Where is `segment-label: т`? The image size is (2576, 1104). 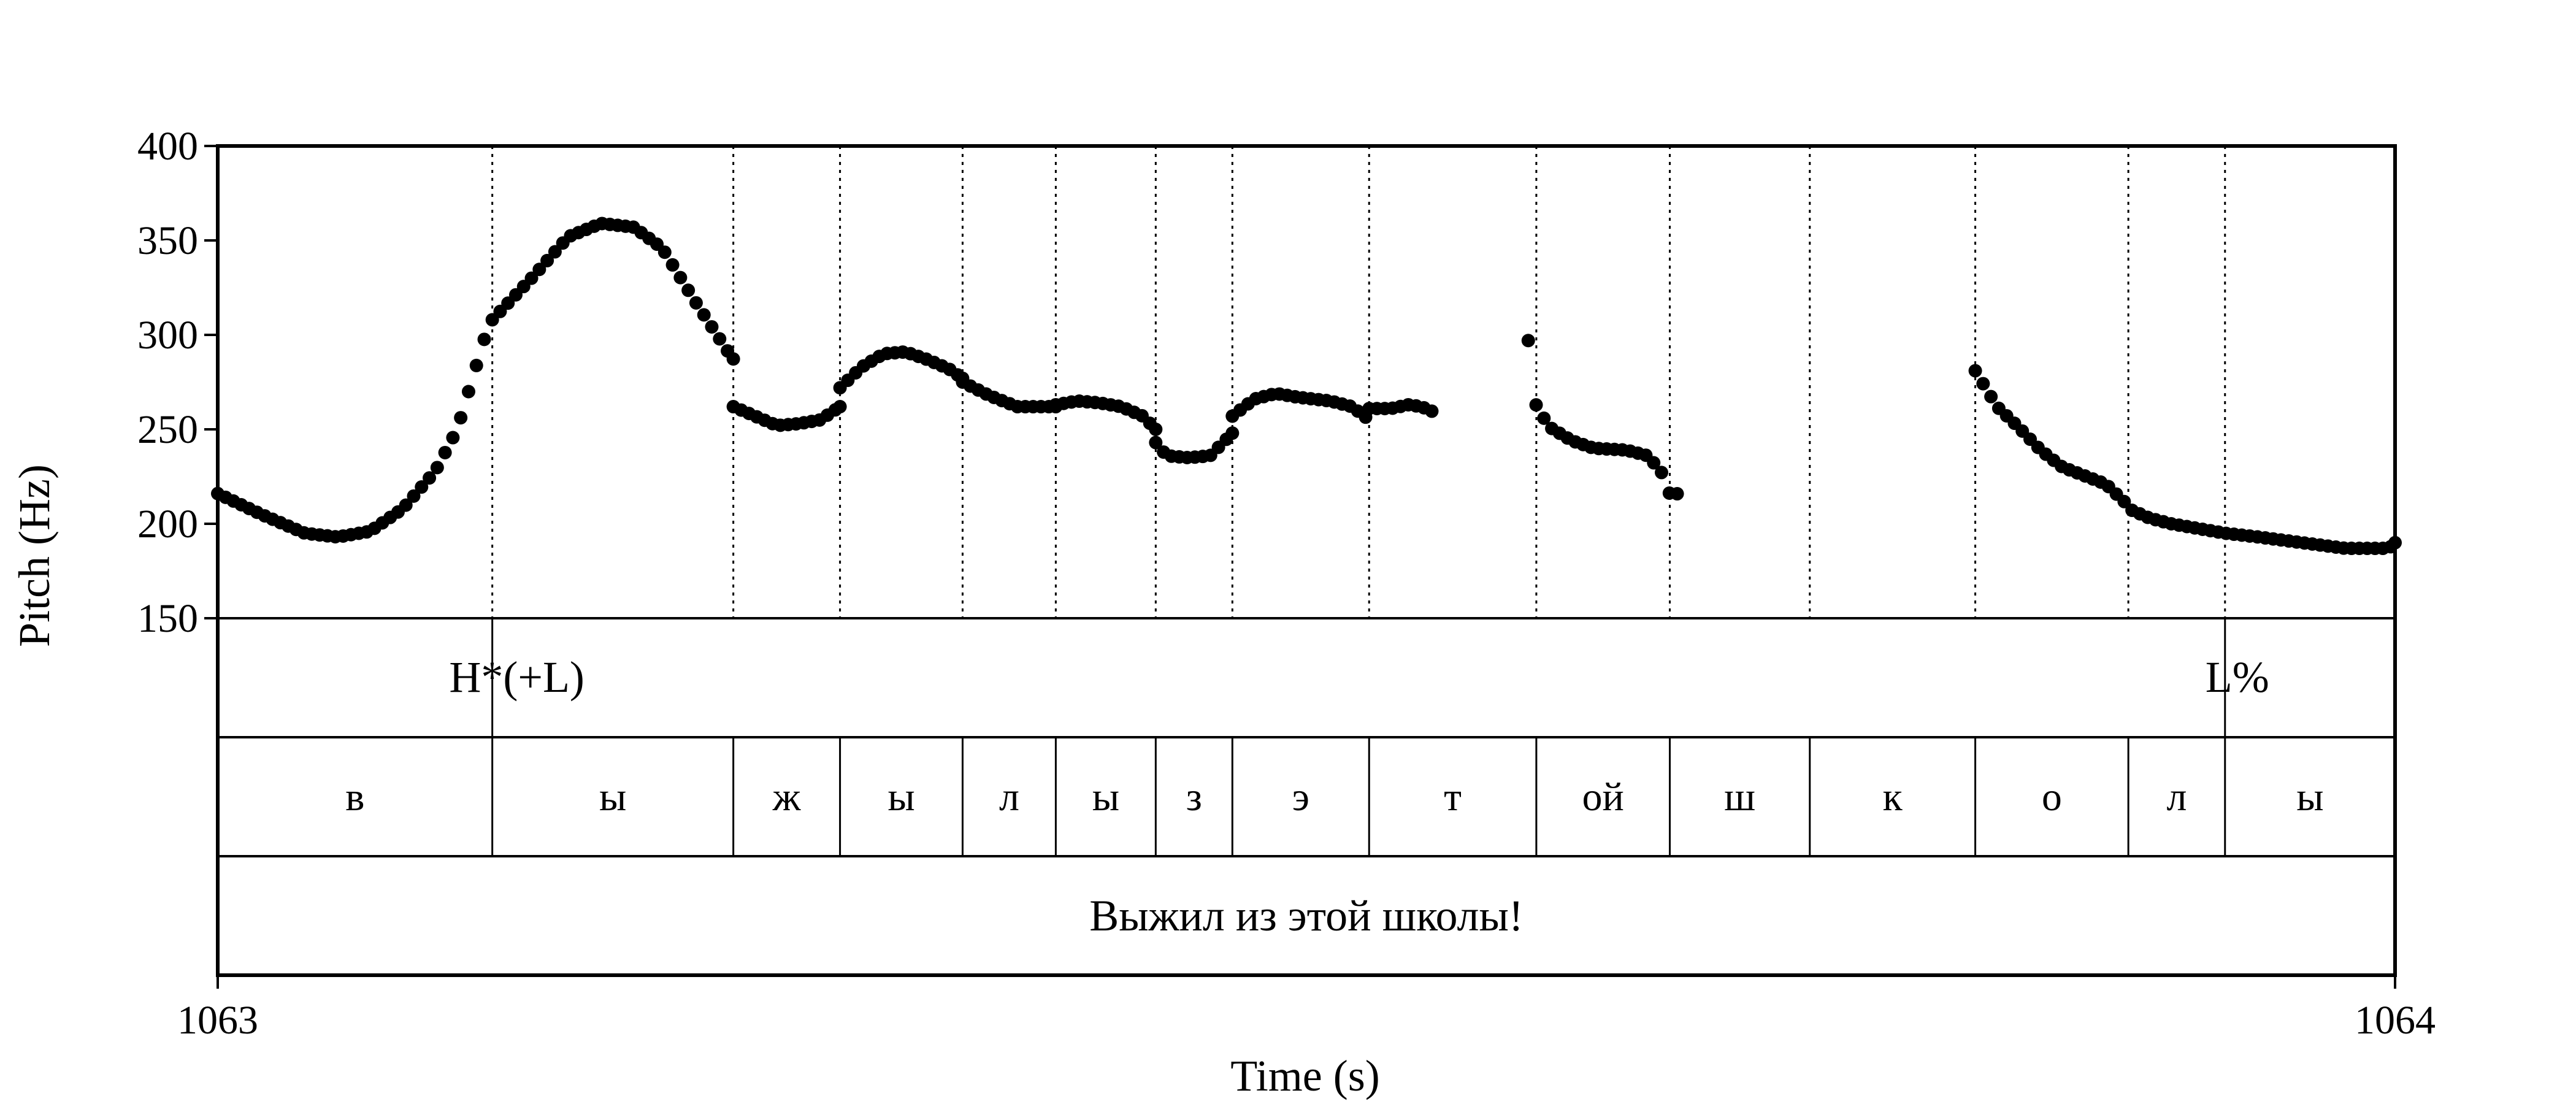
segment-label: т is located at coordinates (1453, 797).